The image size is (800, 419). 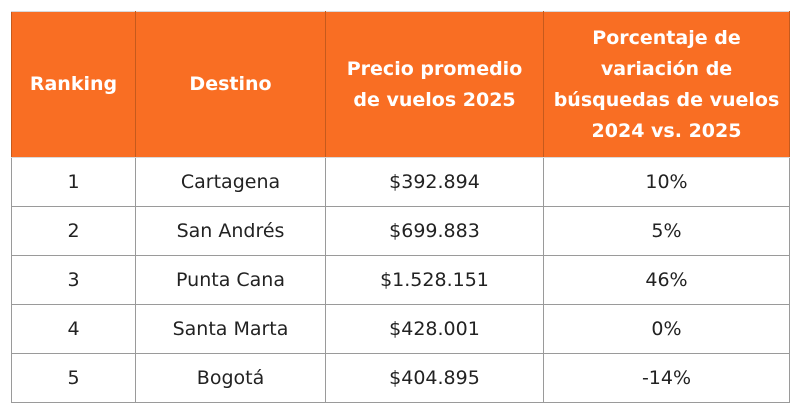 What do you see at coordinates (666, 280) in the screenshot?
I see `table-cell: 46%` at bounding box center [666, 280].